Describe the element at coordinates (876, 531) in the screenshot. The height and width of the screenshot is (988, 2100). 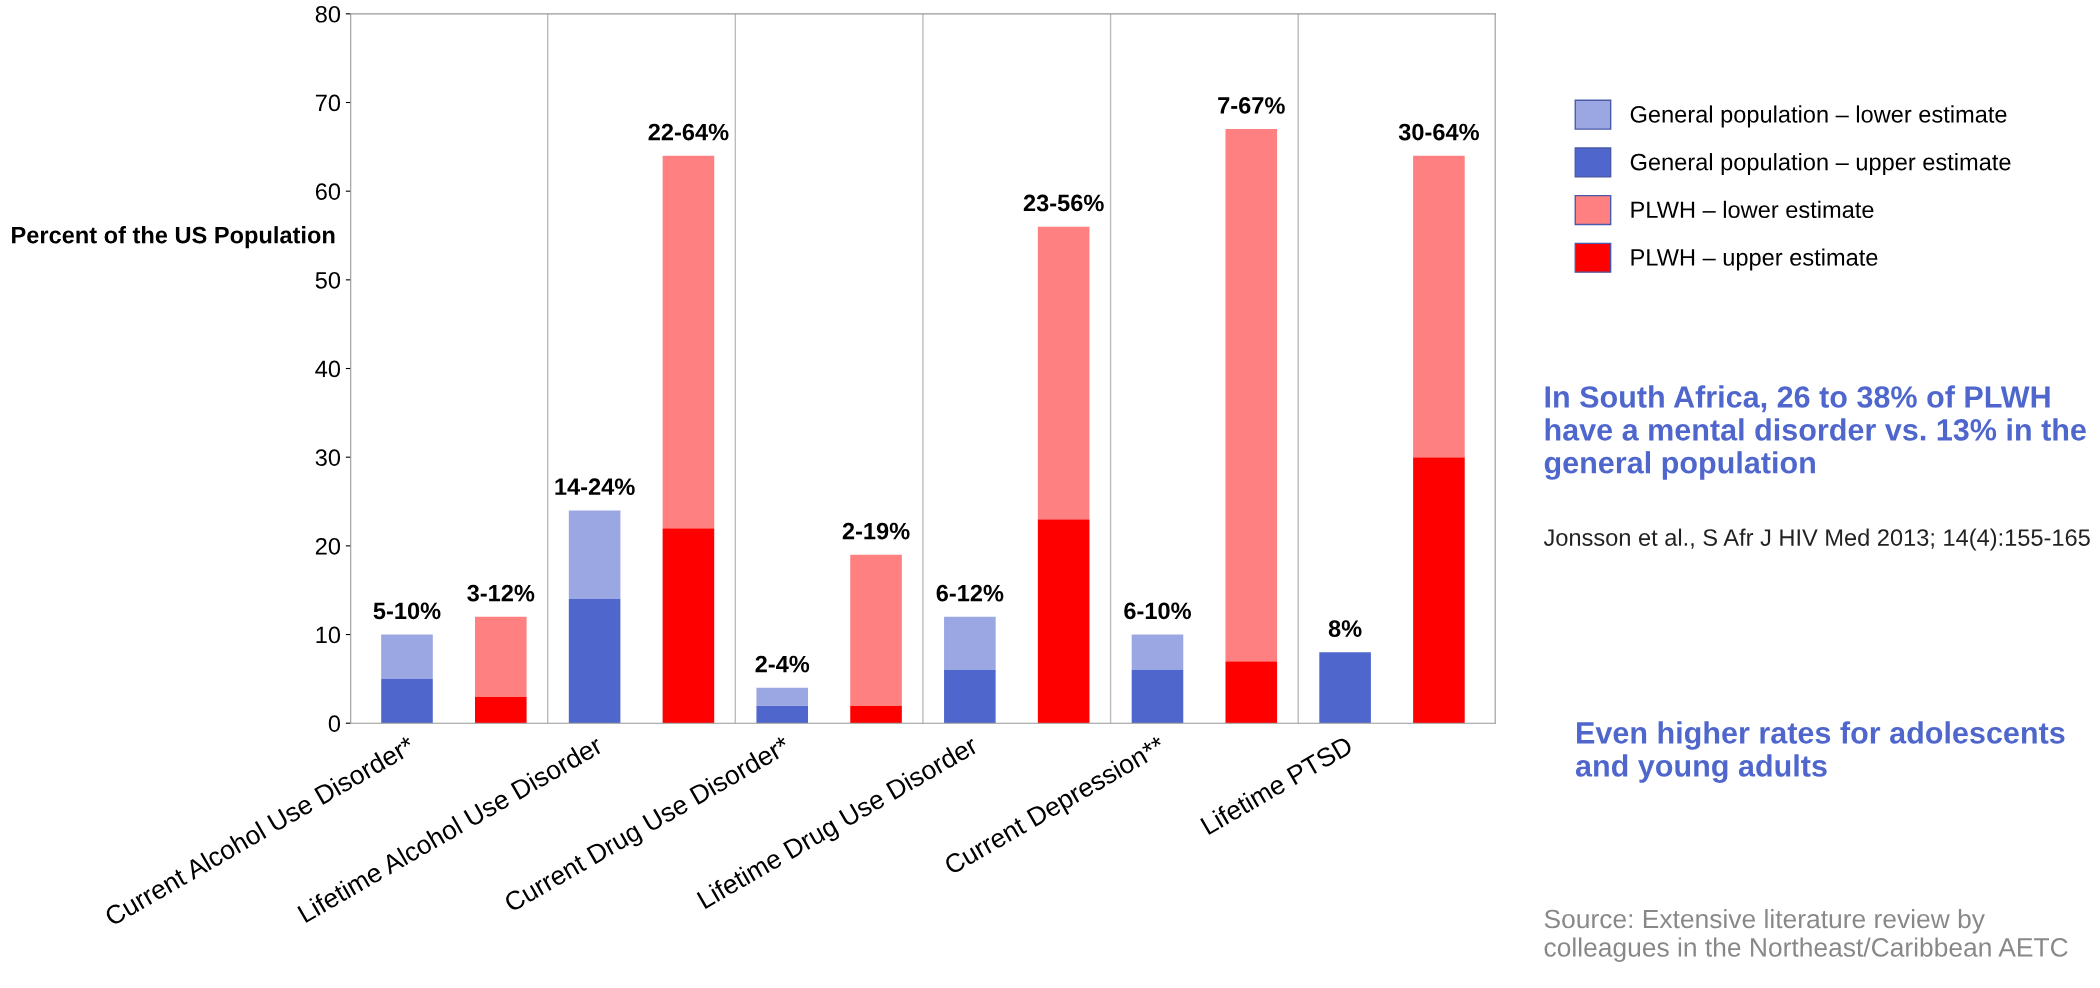
I see `total-label: 2-19%` at that location.